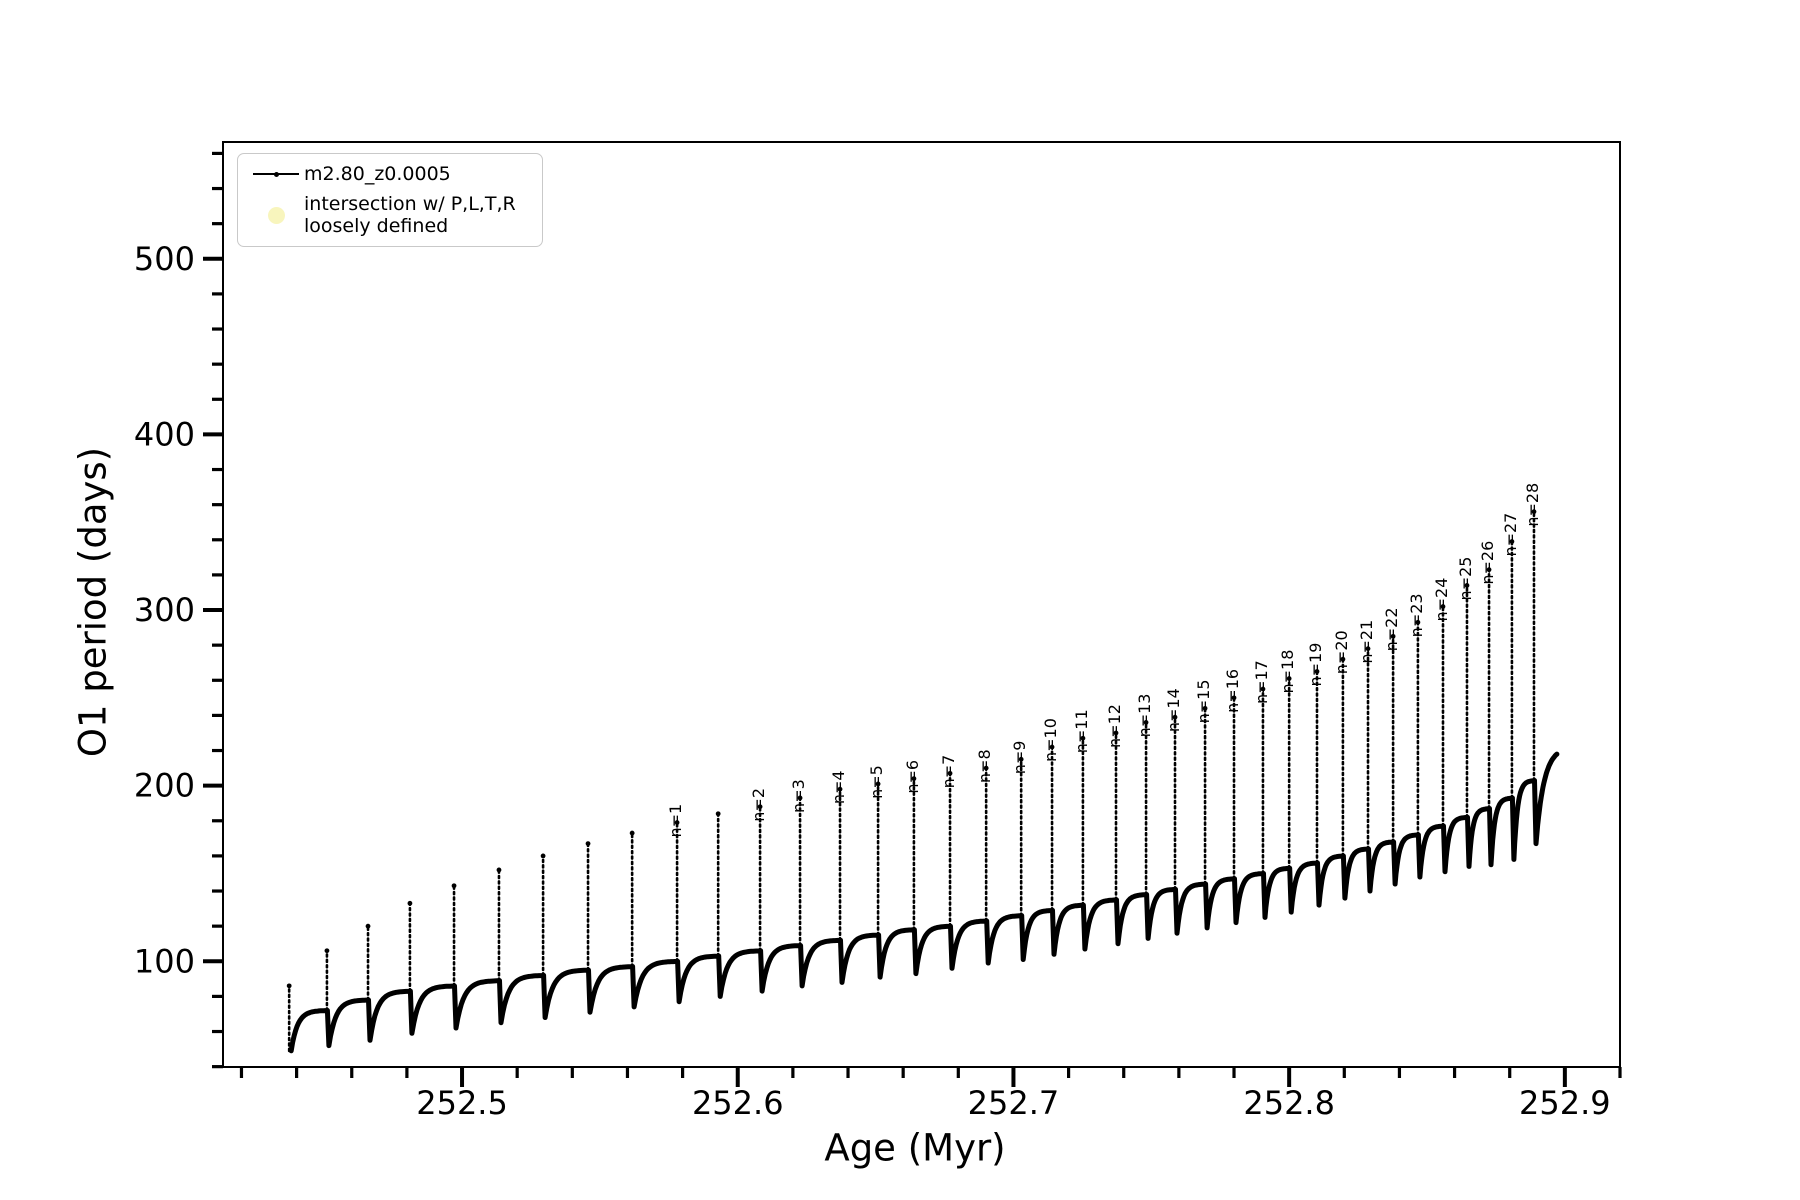 Image resolution: width=1800 pixels, height=1200 pixels. I want to click on y-tick-label: 300, so click(164, 610).